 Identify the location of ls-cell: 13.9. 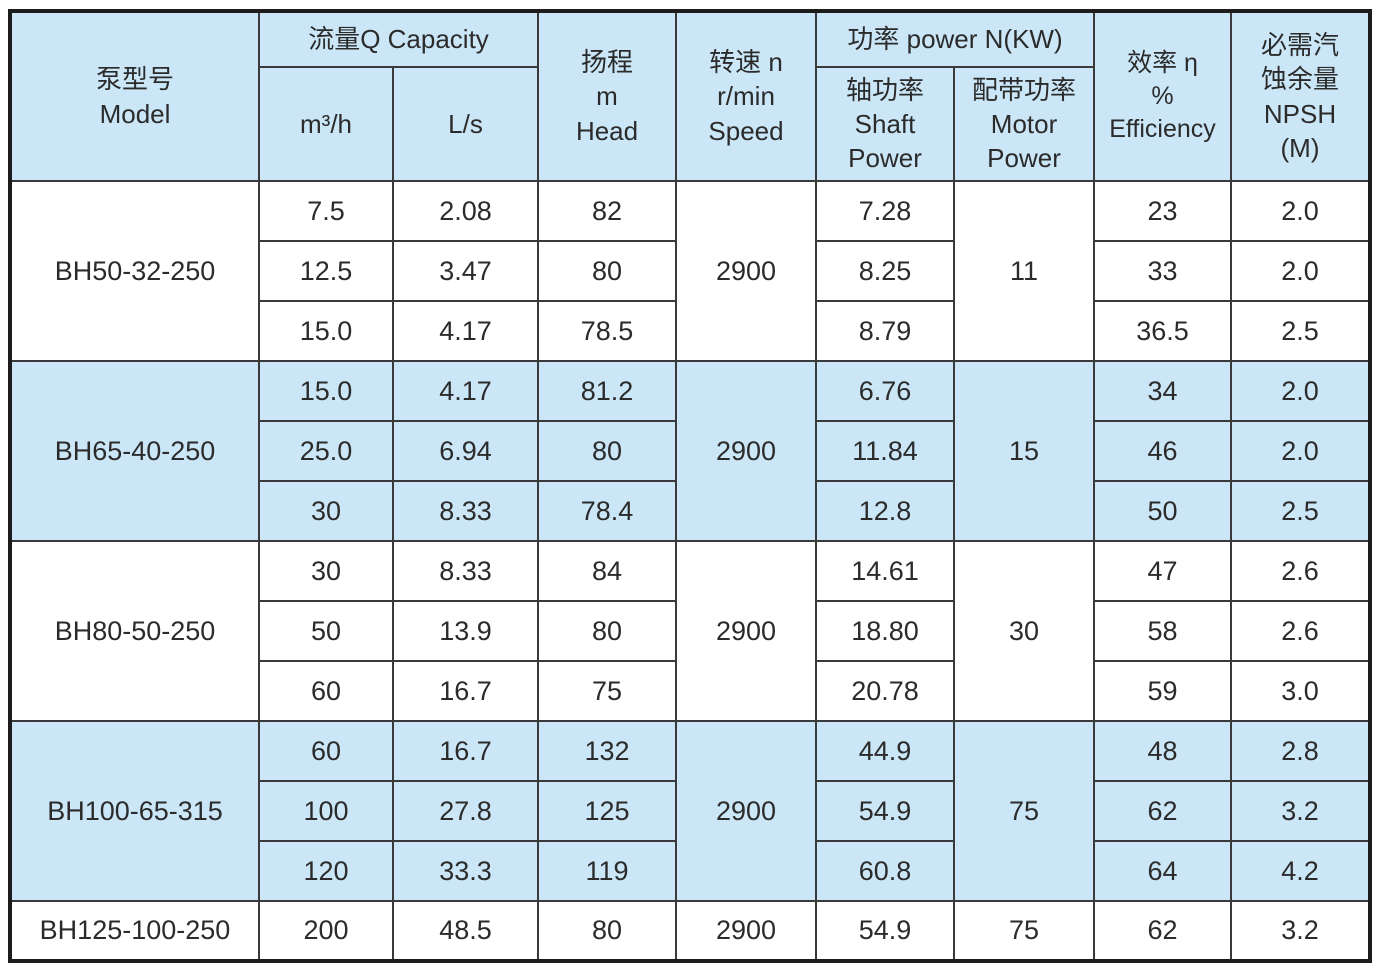
(465, 631).